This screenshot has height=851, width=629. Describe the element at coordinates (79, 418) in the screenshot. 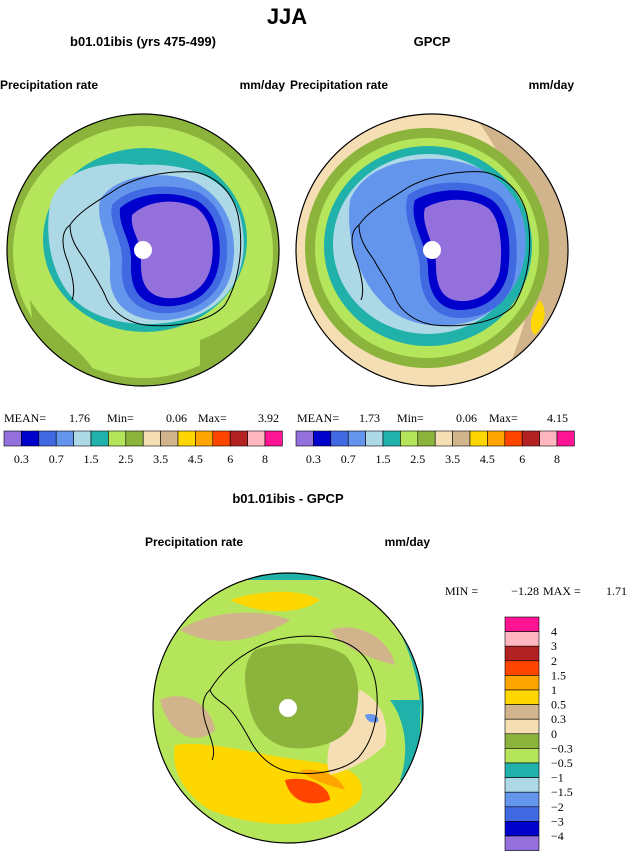

I see `panel-a-mean: 1.76` at that location.